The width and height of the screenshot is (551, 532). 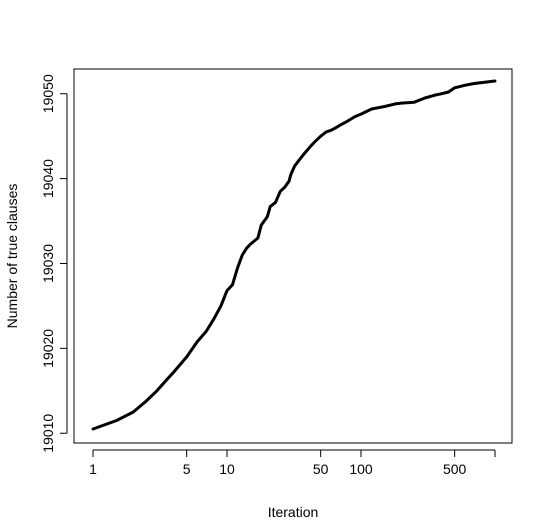 What do you see at coordinates (292, 463) in the screenshot?
I see `x-axis: 1 5 10 50 100 500` at bounding box center [292, 463].